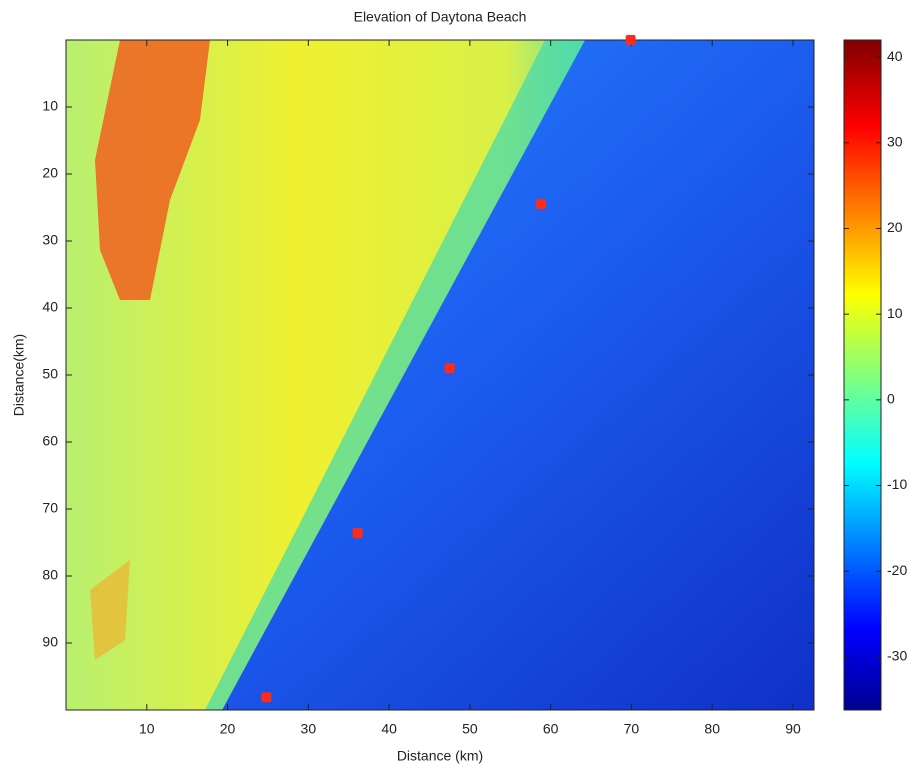 The width and height of the screenshot is (917, 770). What do you see at coordinates (470, 729) in the screenshot?
I see `x-tick-label: 50` at bounding box center [470, 729].